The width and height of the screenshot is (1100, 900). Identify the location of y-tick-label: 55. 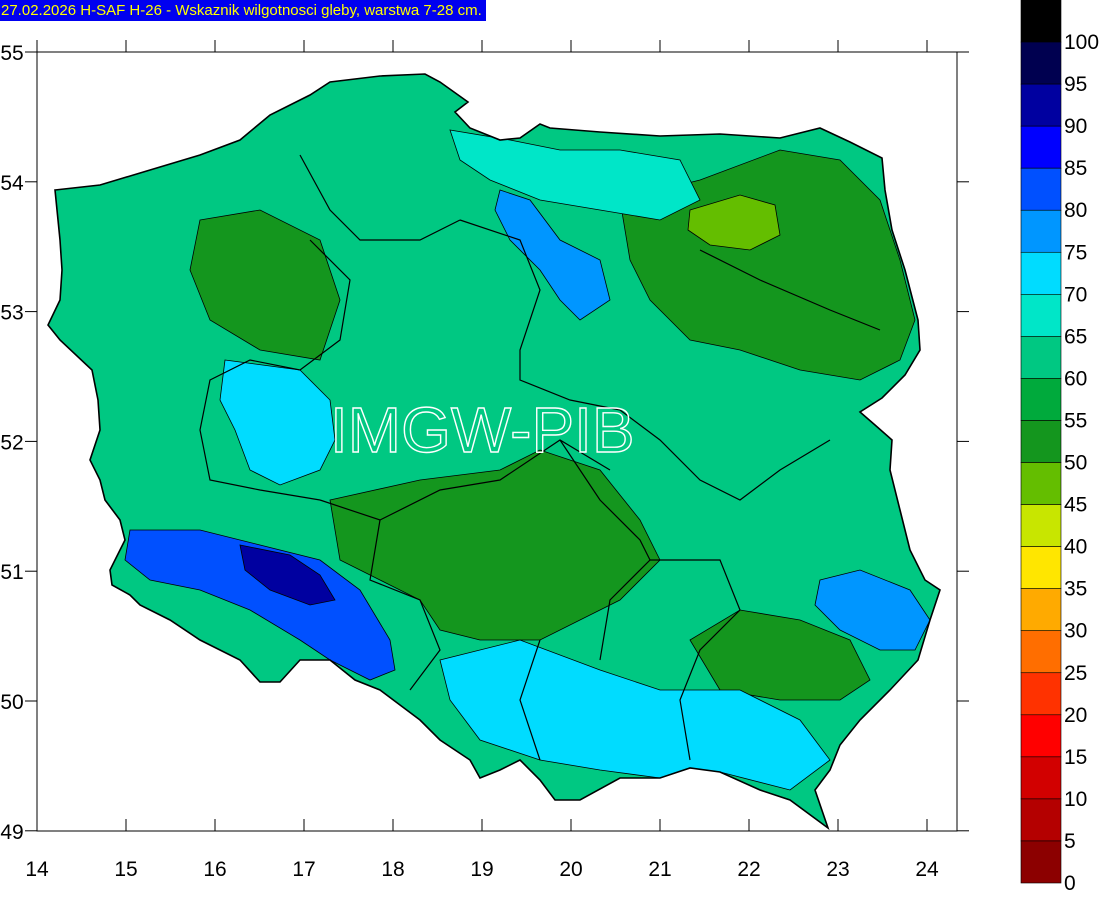
(11, 53).